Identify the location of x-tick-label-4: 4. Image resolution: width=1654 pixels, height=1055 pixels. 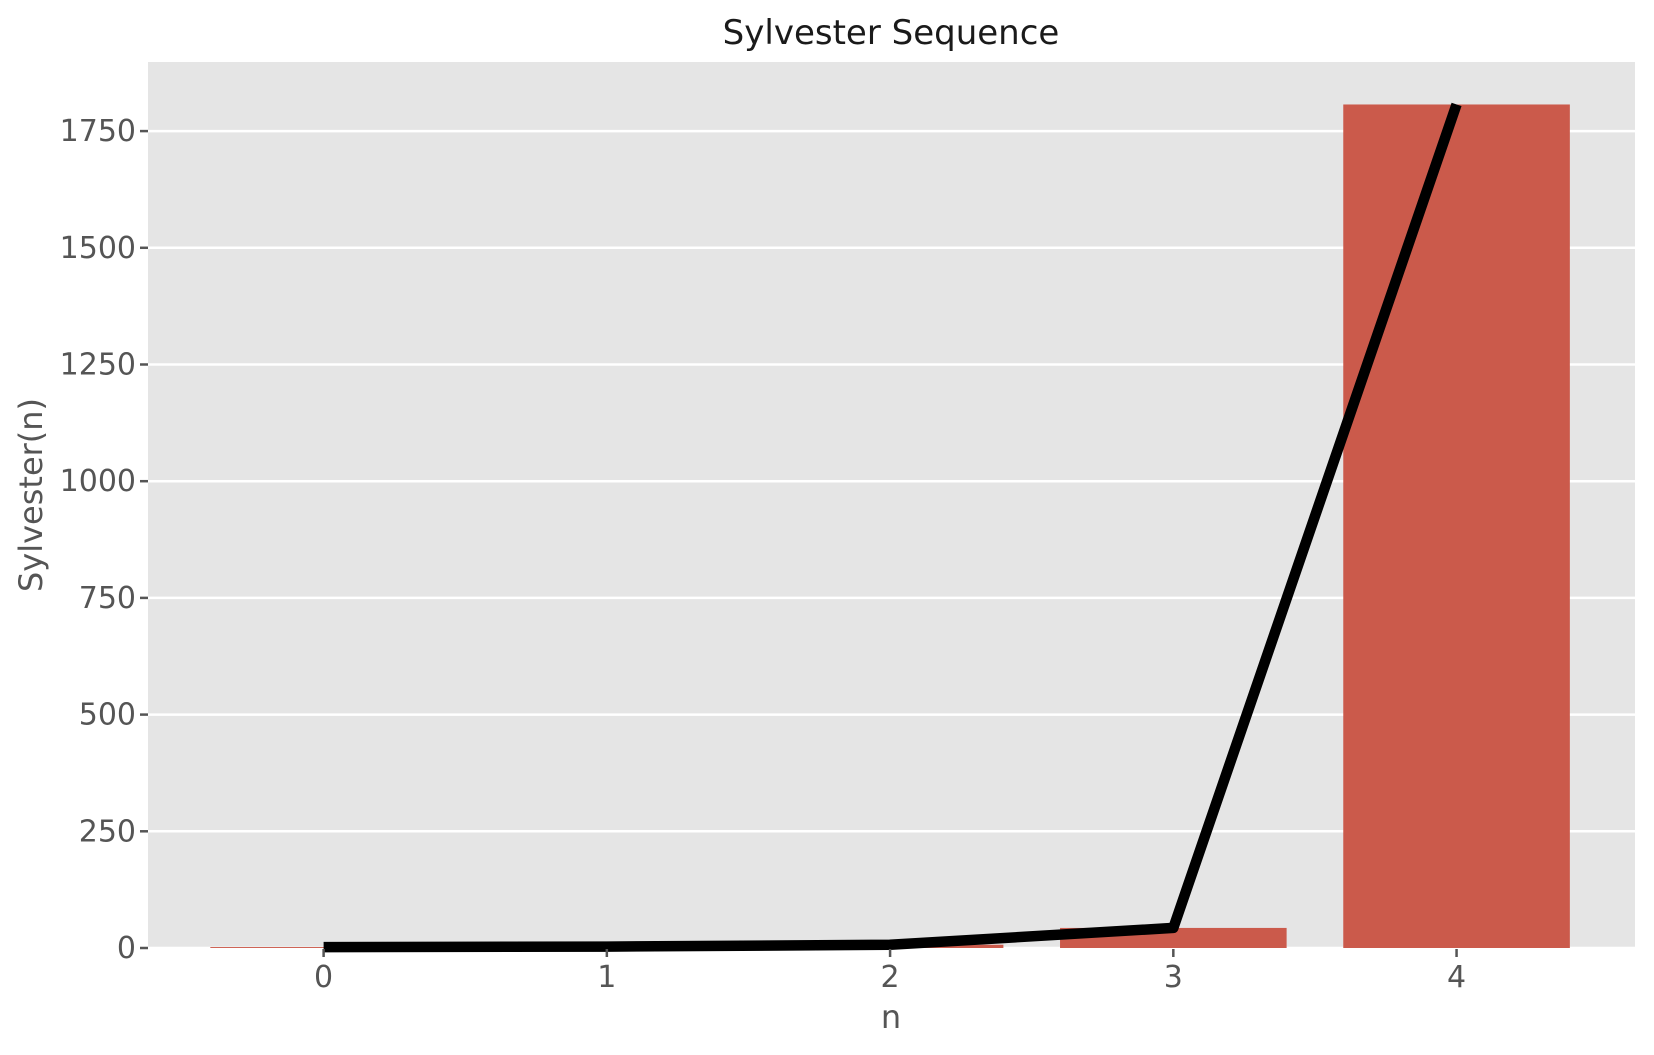
(1456, 977).